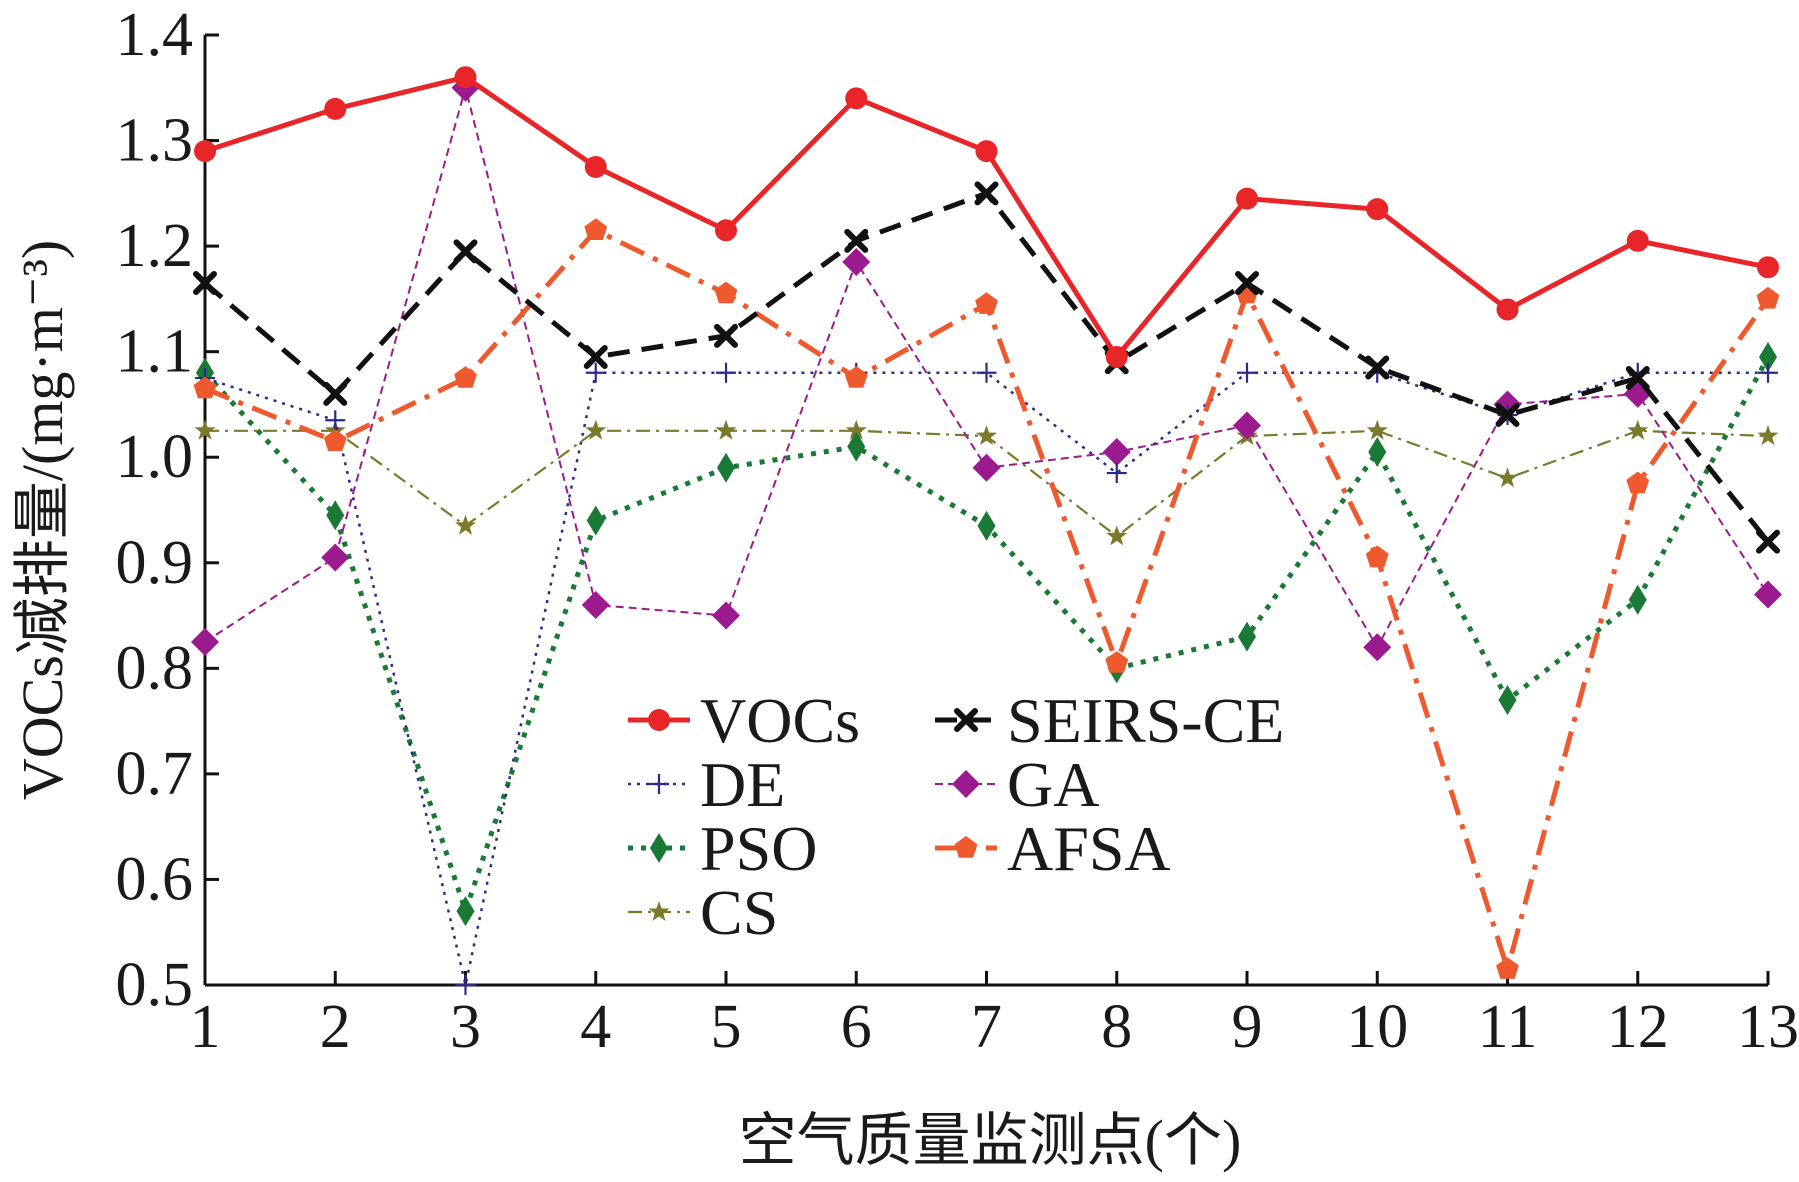 This screenshot has height=1182, width=1799. I want to click on legend-label: SEIRS-CE, so click(1145, 720).